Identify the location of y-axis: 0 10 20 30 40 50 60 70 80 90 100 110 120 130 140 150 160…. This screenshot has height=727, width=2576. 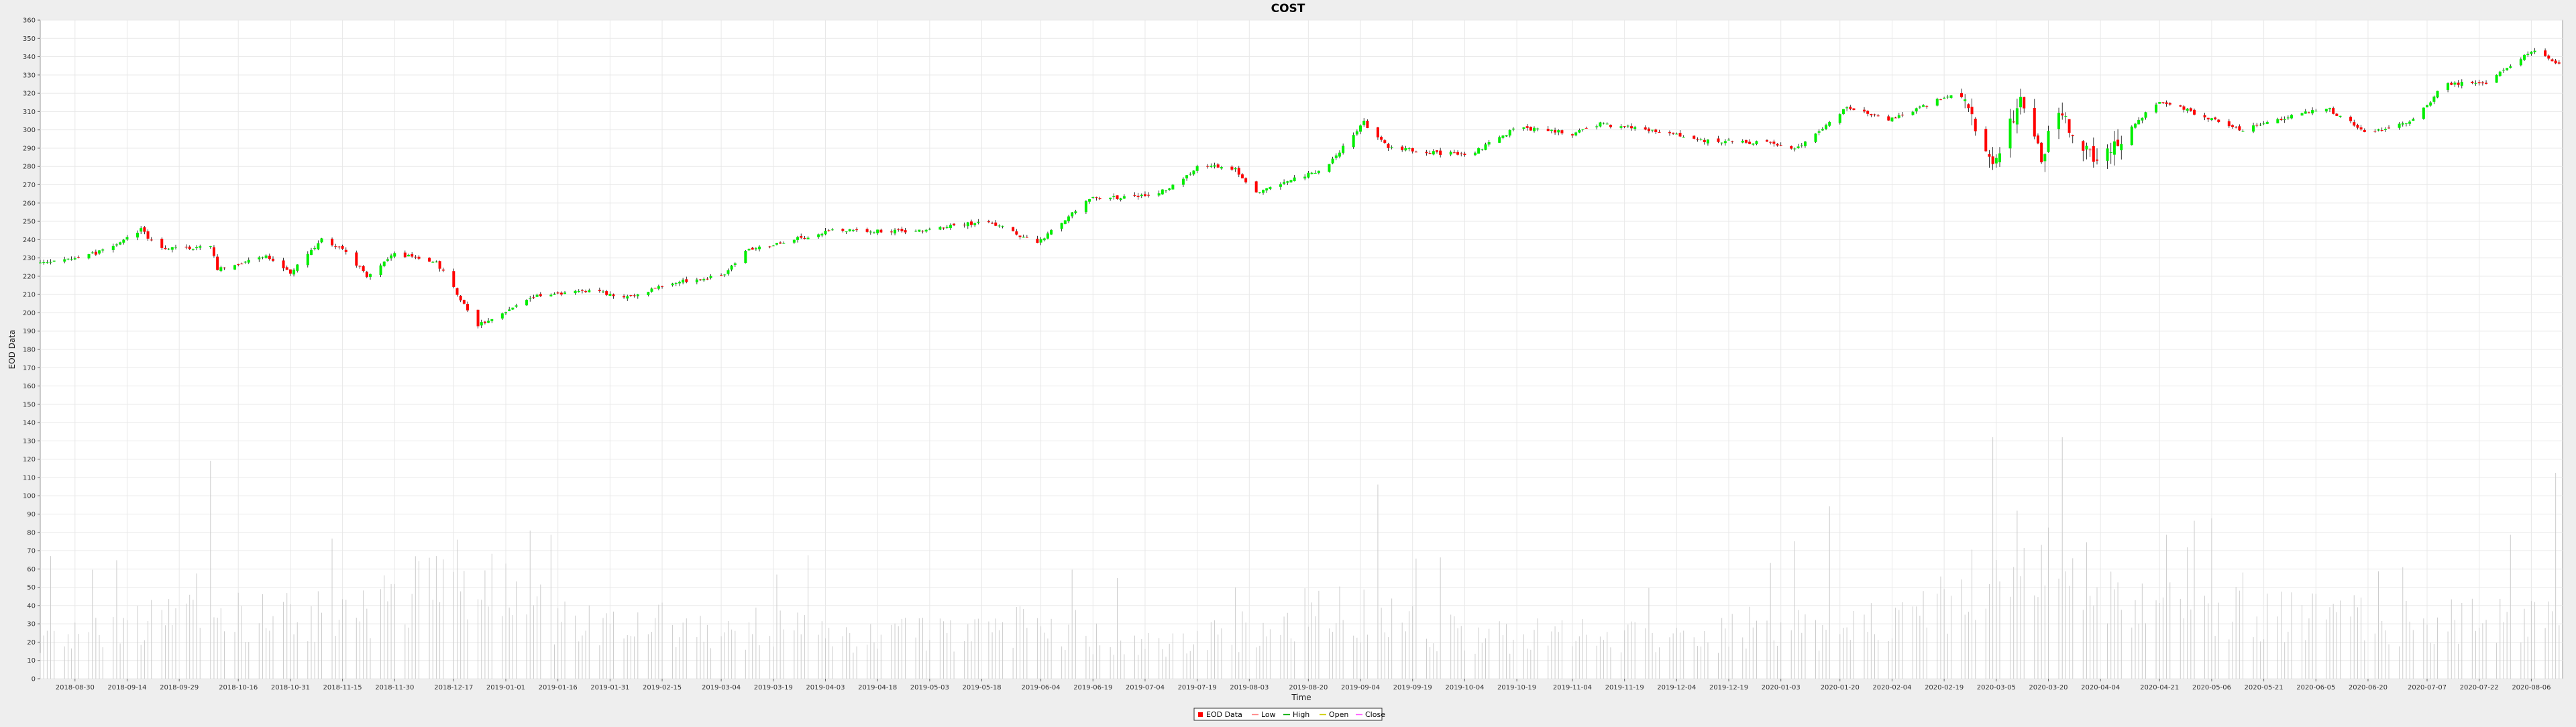
(31, 350).